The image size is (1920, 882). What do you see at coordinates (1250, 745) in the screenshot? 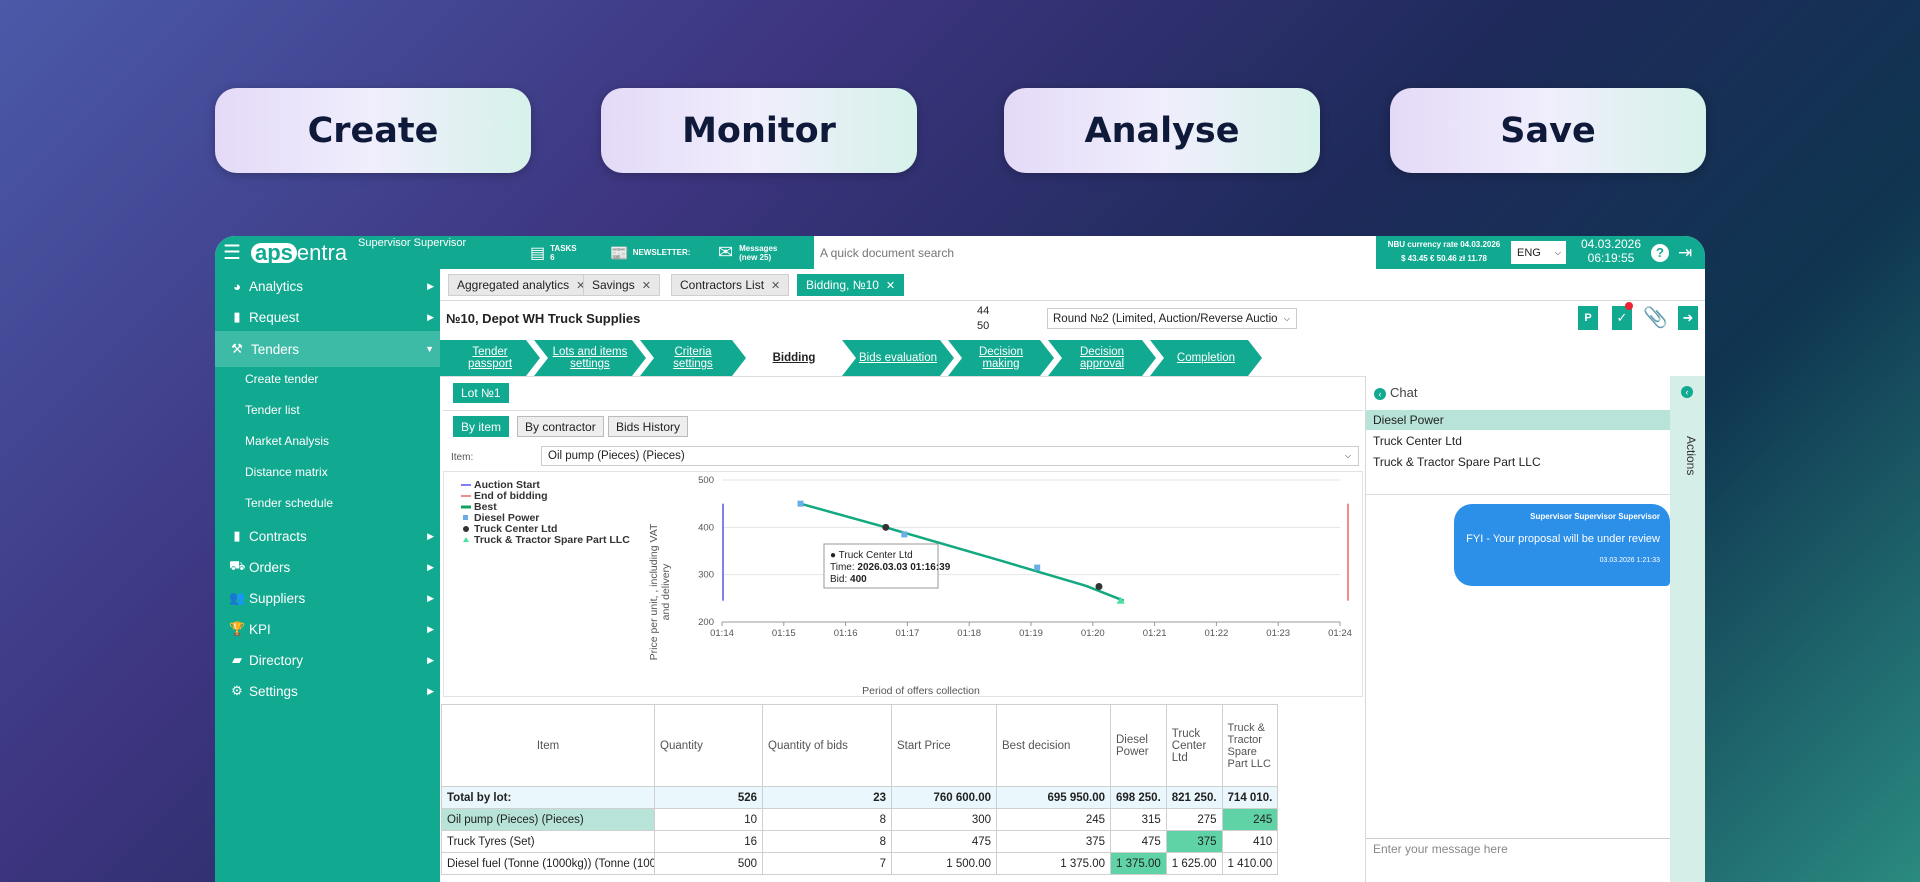
I see `th-truck-tractor: Truck & Tractor Spare Part LLC` at bounding box center [1250, 745].